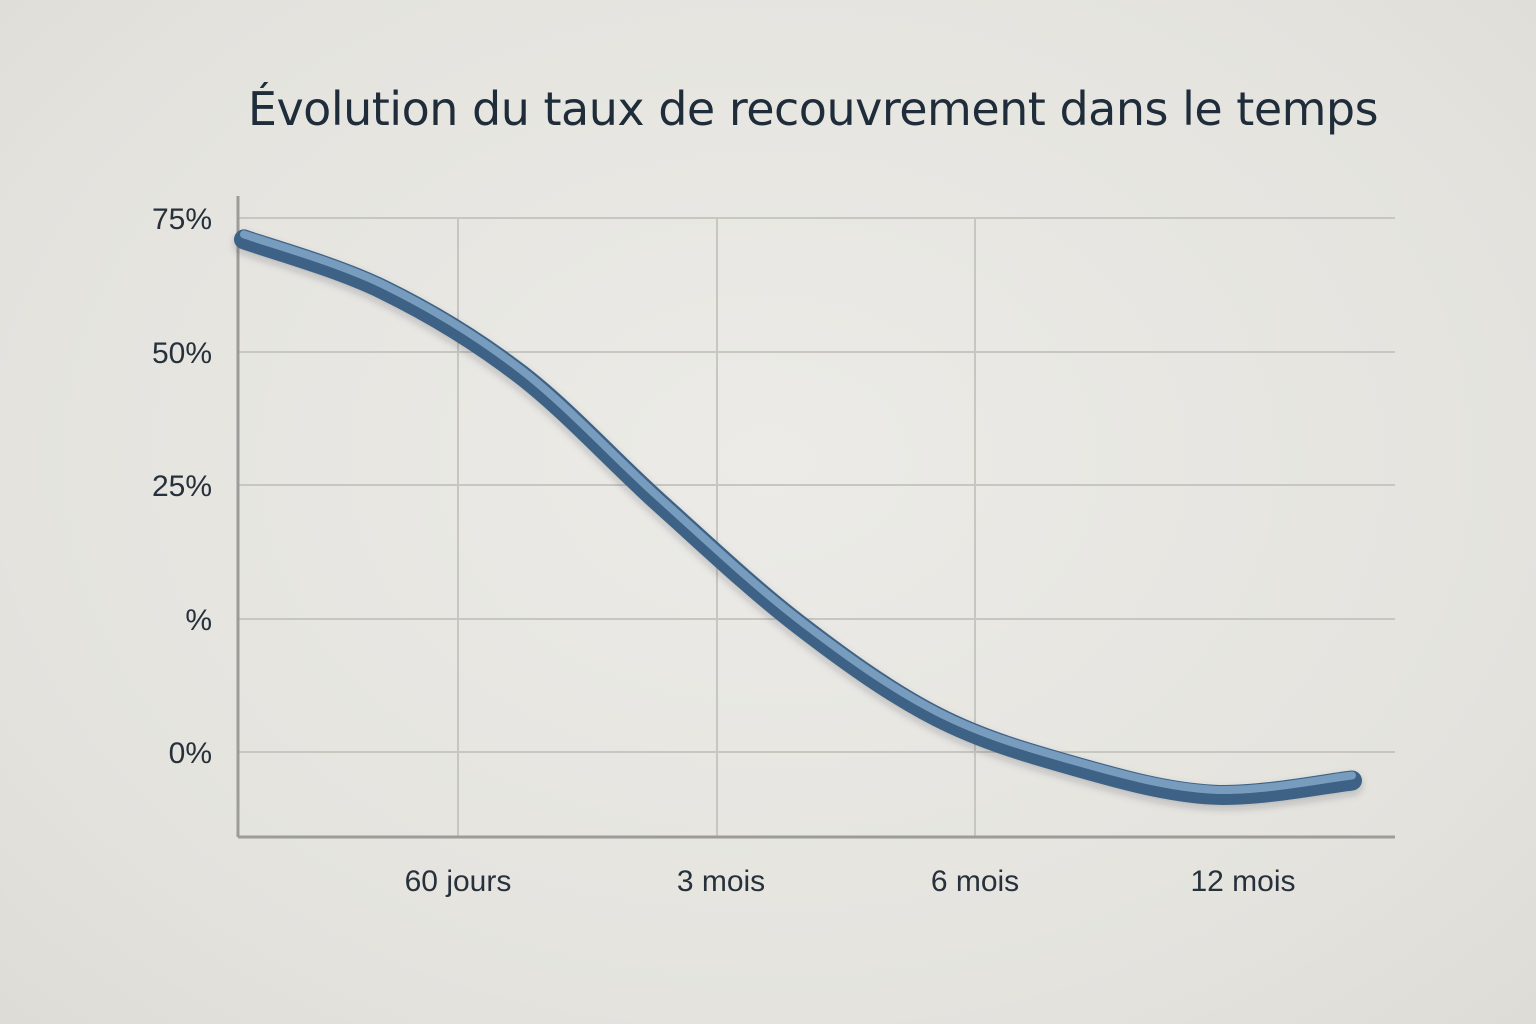 This screenshot has height=1024, width=1536. I want to click on y-tick-label: 75%, so click(182, 219).